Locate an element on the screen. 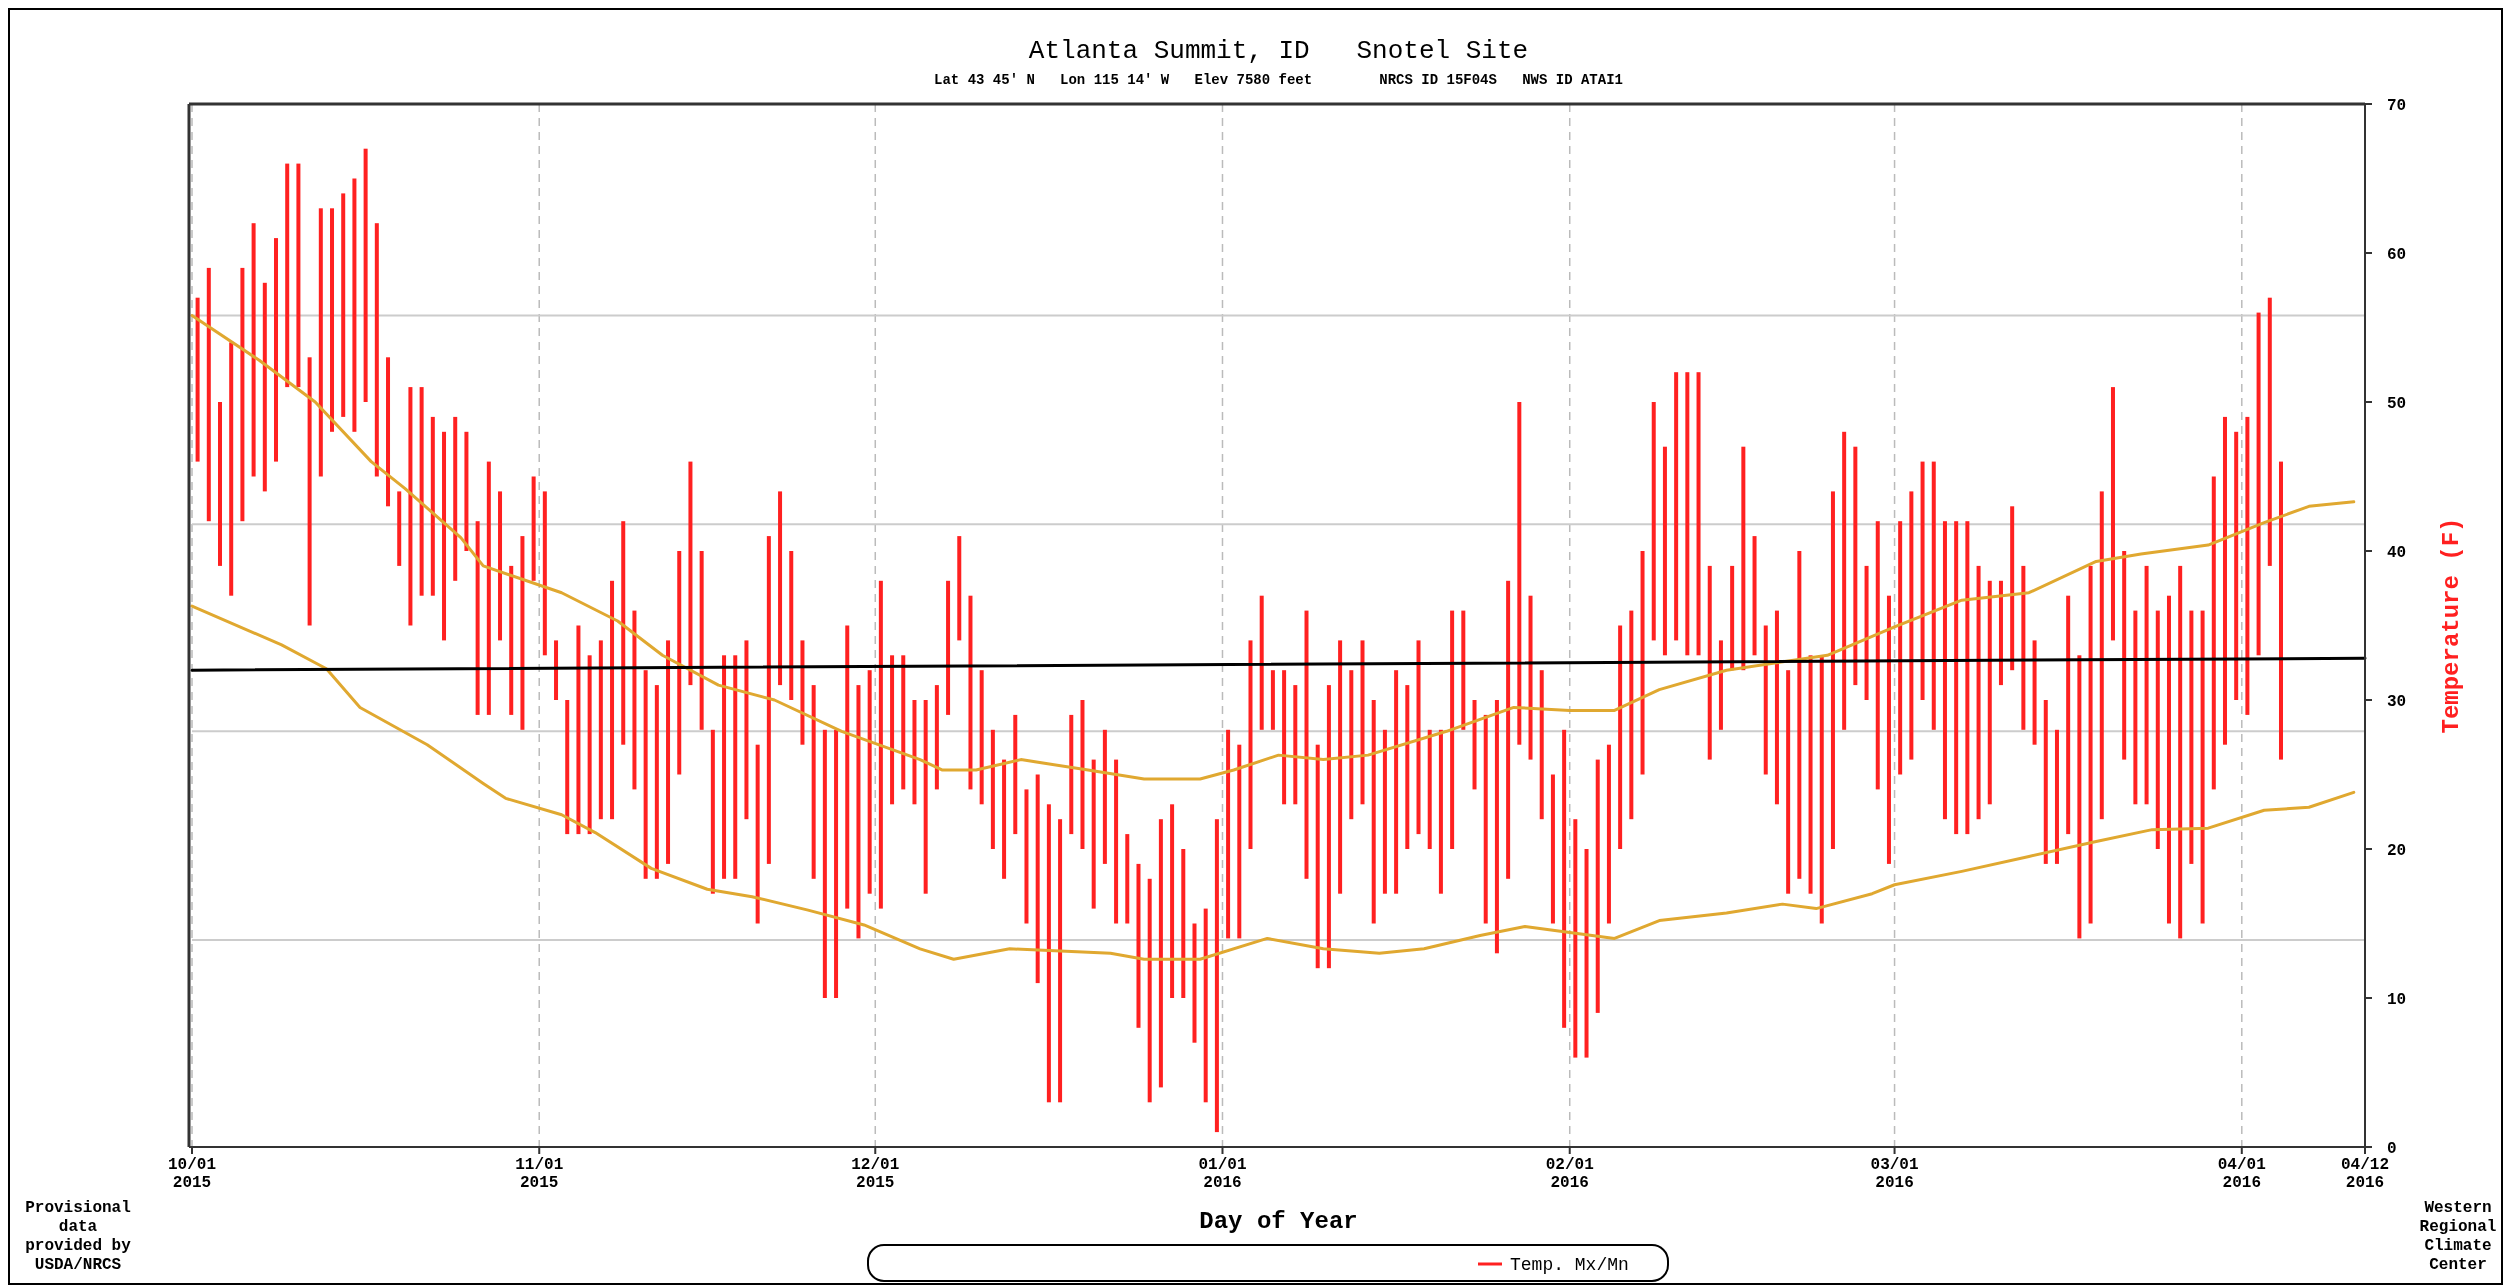 This screenshot has width=2511, height=1285. y-tick-label: 0 is located at coordinates (2392, 1149).